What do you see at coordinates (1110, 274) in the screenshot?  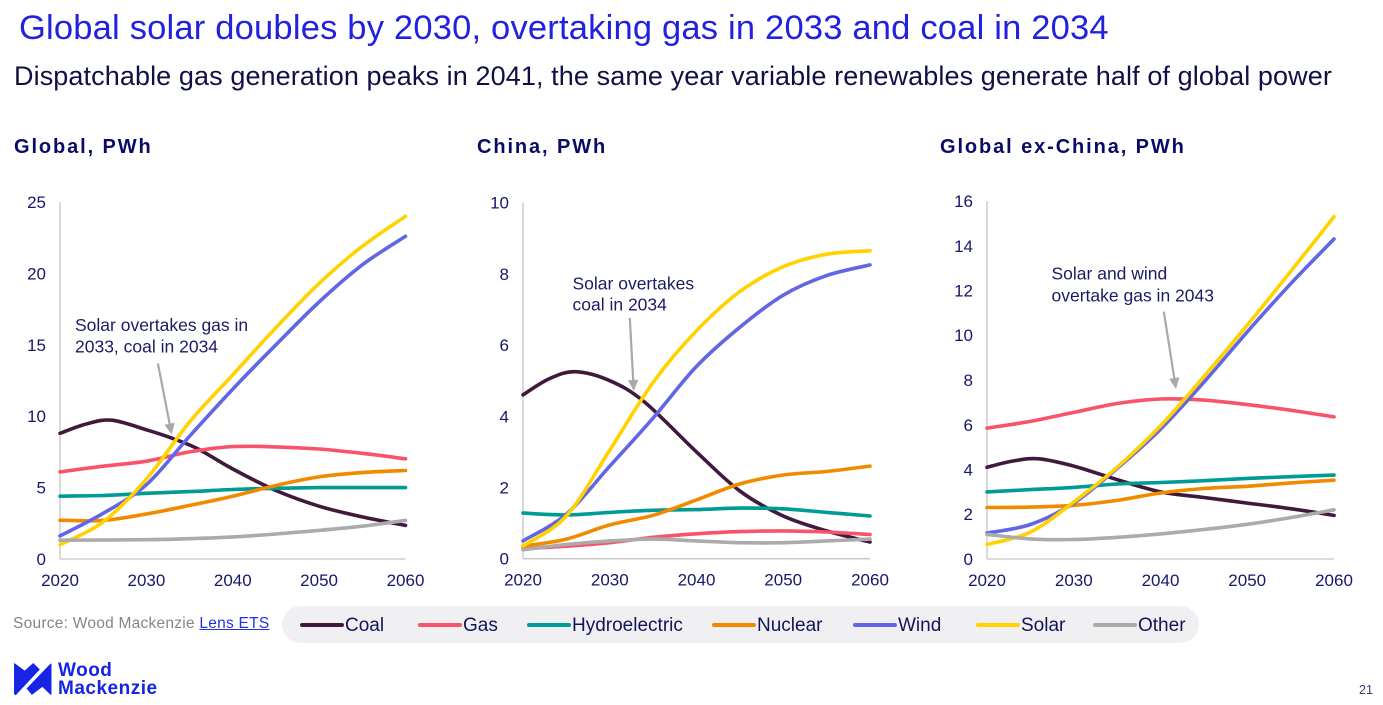 I see `svg-text: Solar and wind` at bounding box center [1110, 274].